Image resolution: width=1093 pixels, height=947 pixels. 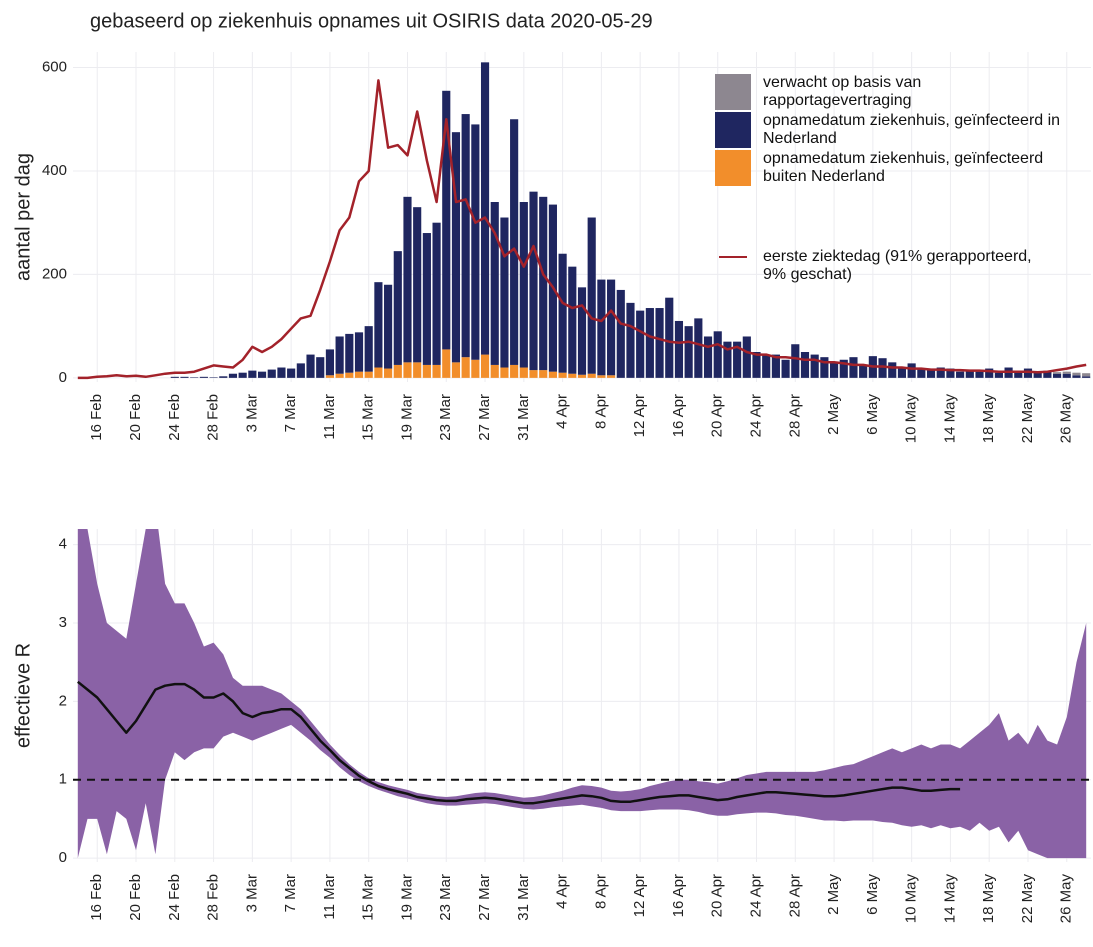 What do you see at coordinates (911, 899) in the screenshot?
I see `x-tick-label: 10 May` at bounding box center [911, 899].